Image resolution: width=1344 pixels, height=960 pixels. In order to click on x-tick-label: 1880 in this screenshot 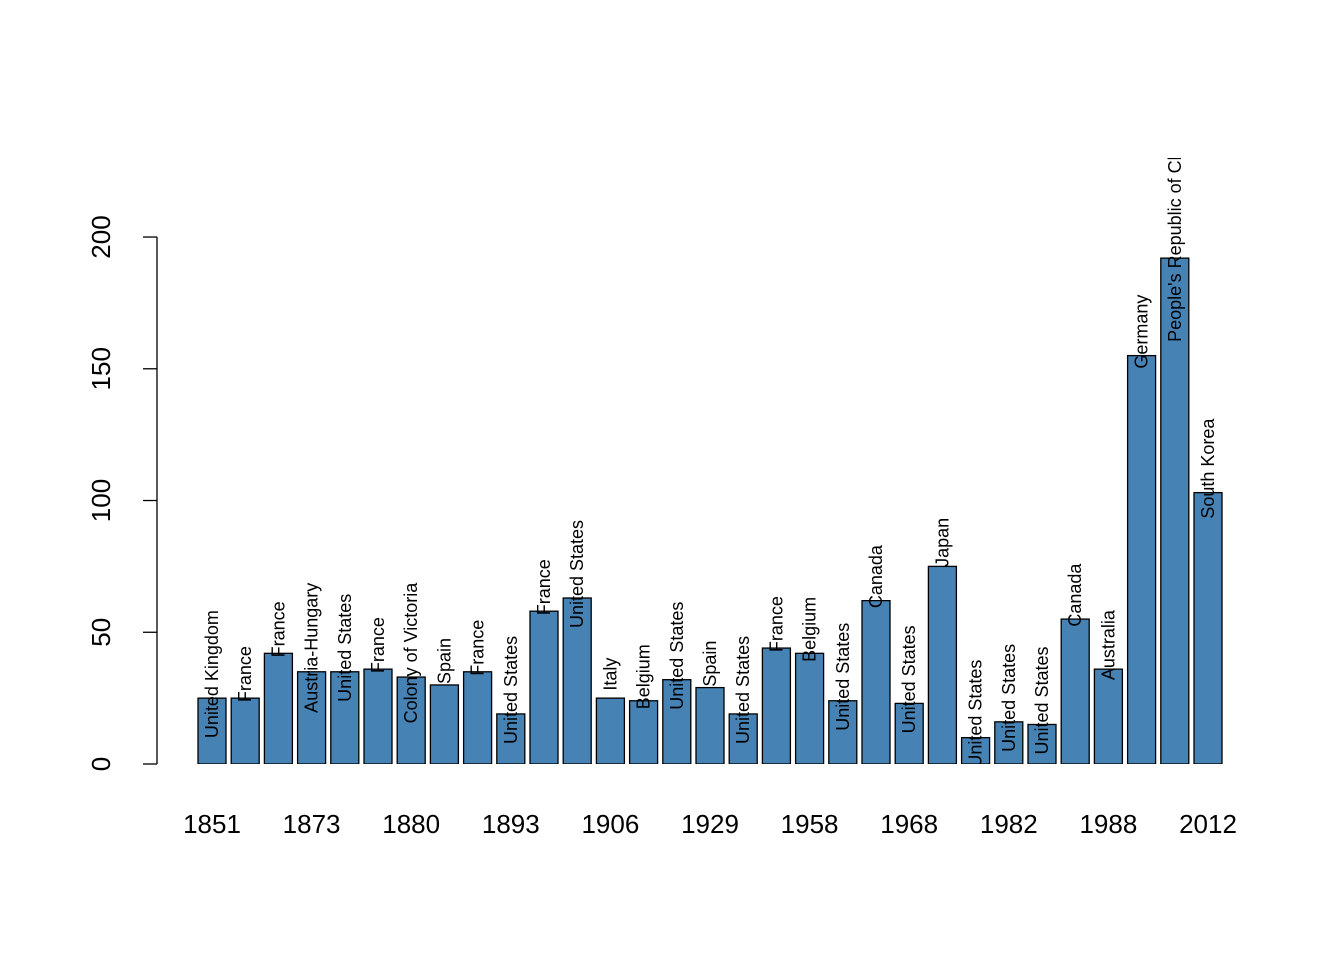, I will do `click(411, 824)`.